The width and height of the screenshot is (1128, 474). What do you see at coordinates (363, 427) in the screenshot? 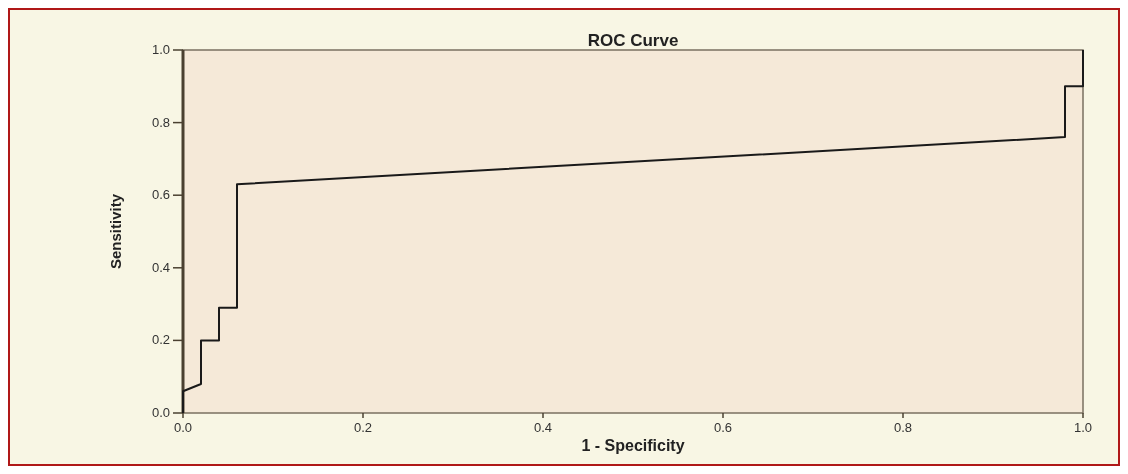
I see `x-tick-label: 0.2` at bounding box center [363, 427].